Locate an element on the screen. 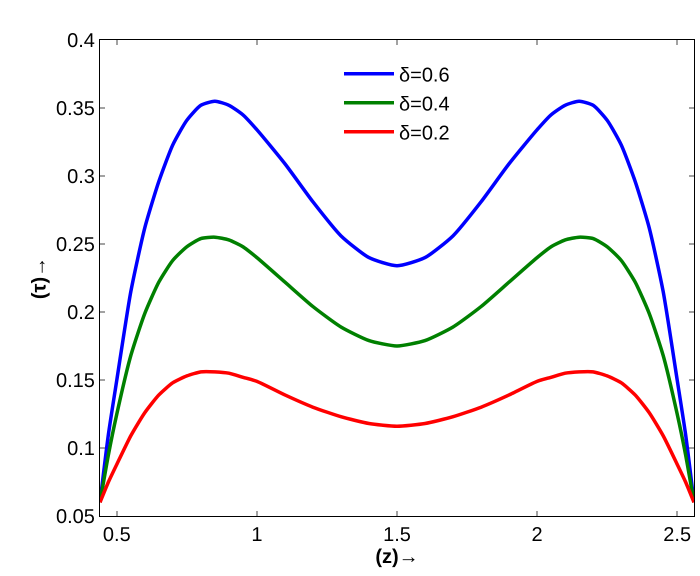 Image resolution: width=700 pixels, height=576 pixels. x-tick-label: 0.5 is located at coordinates (116, 535).